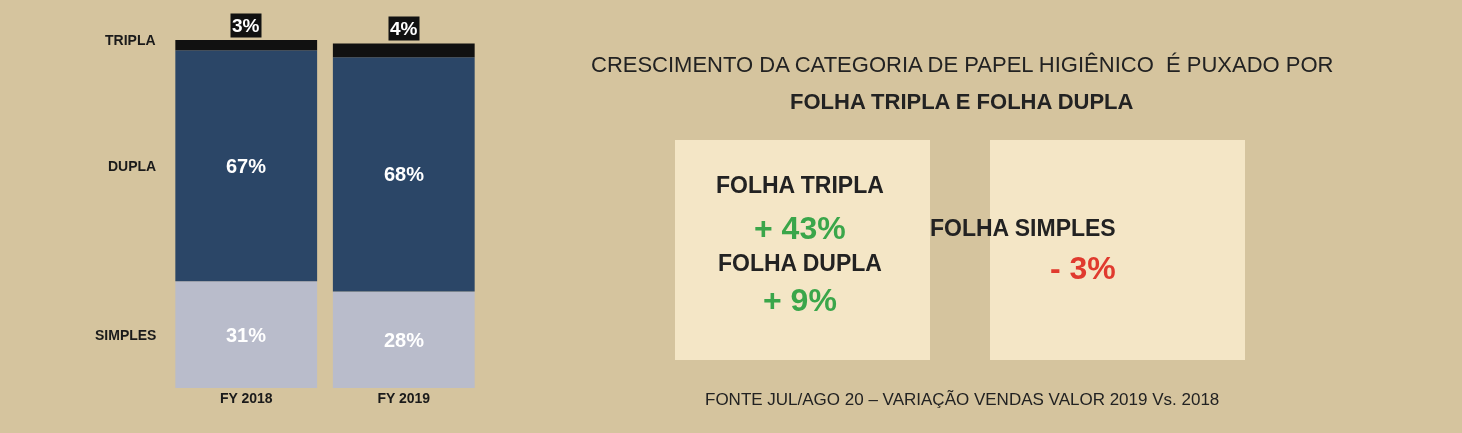 This screenshot has width=1462, height=433. I want to click on text: FOLHA DUPLA, so click(800, 263).